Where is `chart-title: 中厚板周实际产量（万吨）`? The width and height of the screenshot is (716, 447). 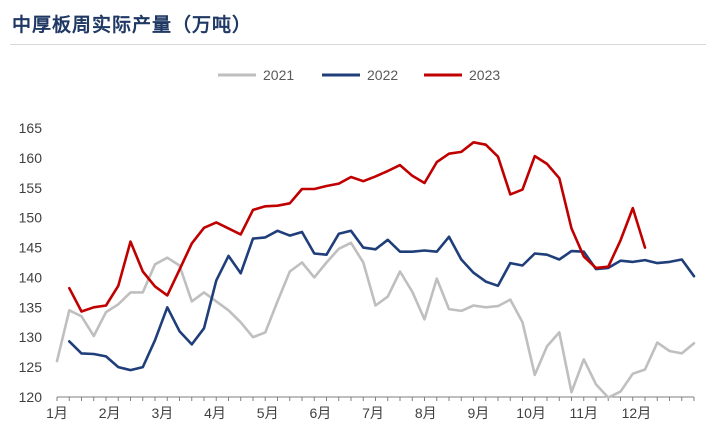 chart-title: 中厚板周实际产量（万吨） is located at coordinates (132, 25).